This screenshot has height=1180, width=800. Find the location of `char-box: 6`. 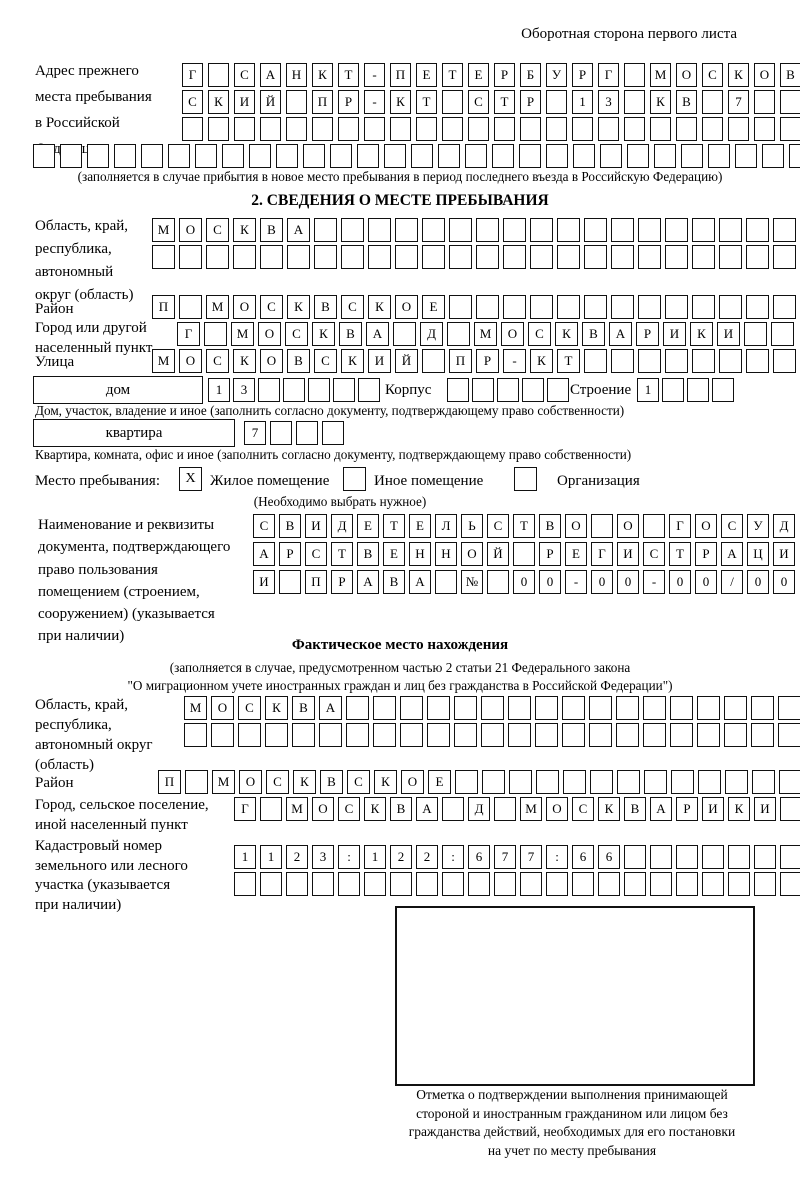

char-box: 6 is located at coordinates (609, 857).